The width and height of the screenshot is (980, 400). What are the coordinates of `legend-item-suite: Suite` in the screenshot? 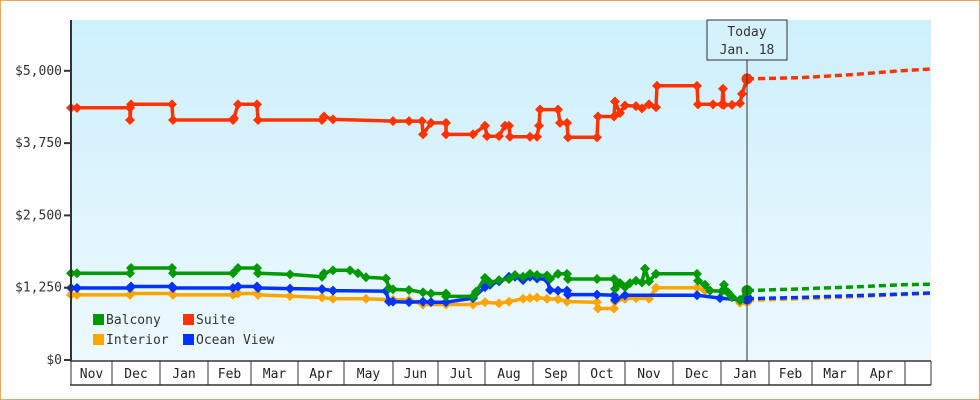 It's located at (209, 320).